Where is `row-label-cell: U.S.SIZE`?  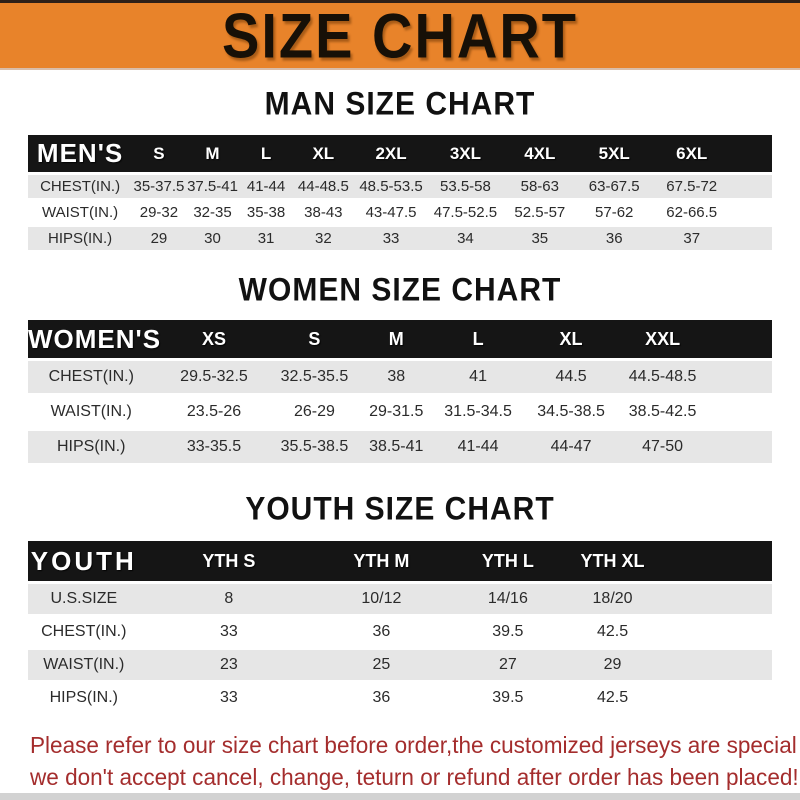 row-label-cell: U.S.SIZE is located at coordinates (84, 597).